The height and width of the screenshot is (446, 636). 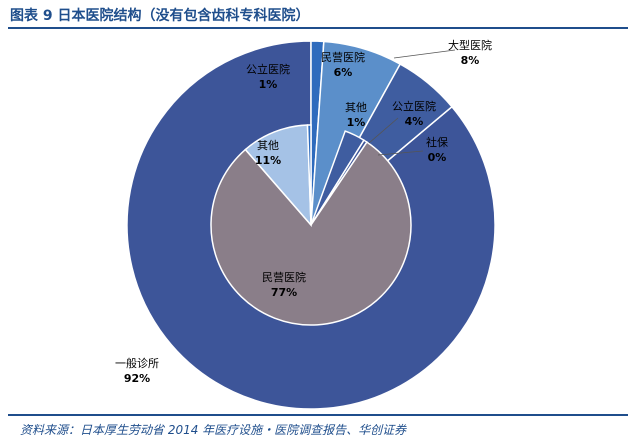 What do you see at coordinates (318, 28) in the screenshot?
I see `title-rule` at bounding box center [318, 28].